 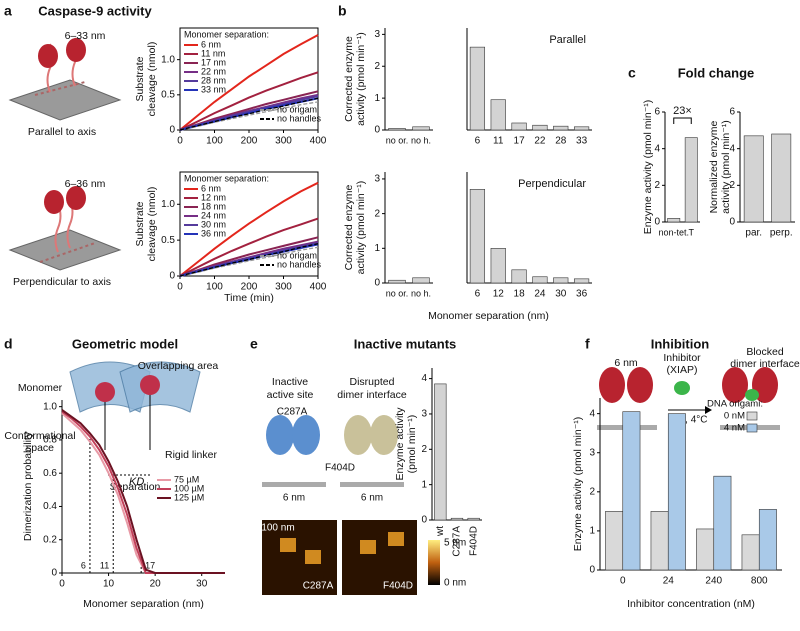 I want to click on y-axis-label: cleavage (nmol), so click(x=152, y=224).